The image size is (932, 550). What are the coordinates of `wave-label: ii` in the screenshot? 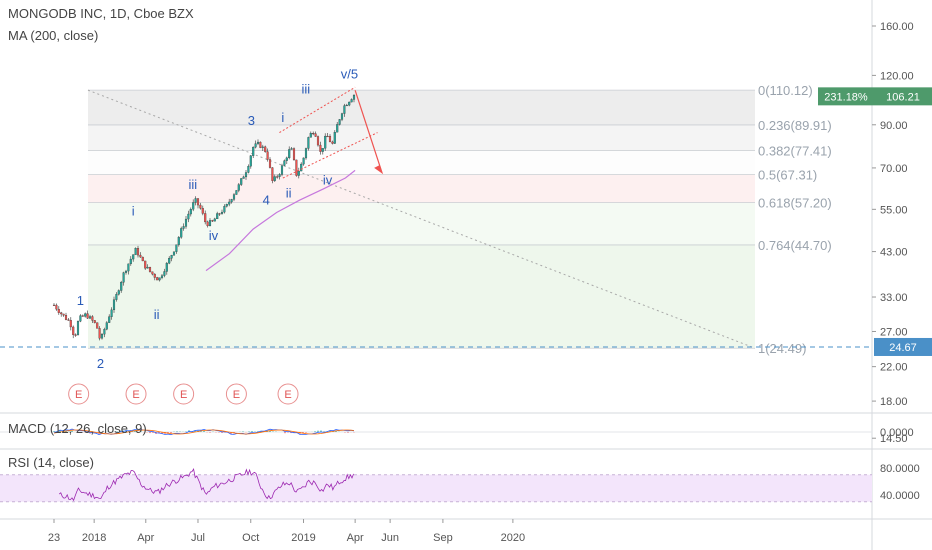 It's located at (157, 314).